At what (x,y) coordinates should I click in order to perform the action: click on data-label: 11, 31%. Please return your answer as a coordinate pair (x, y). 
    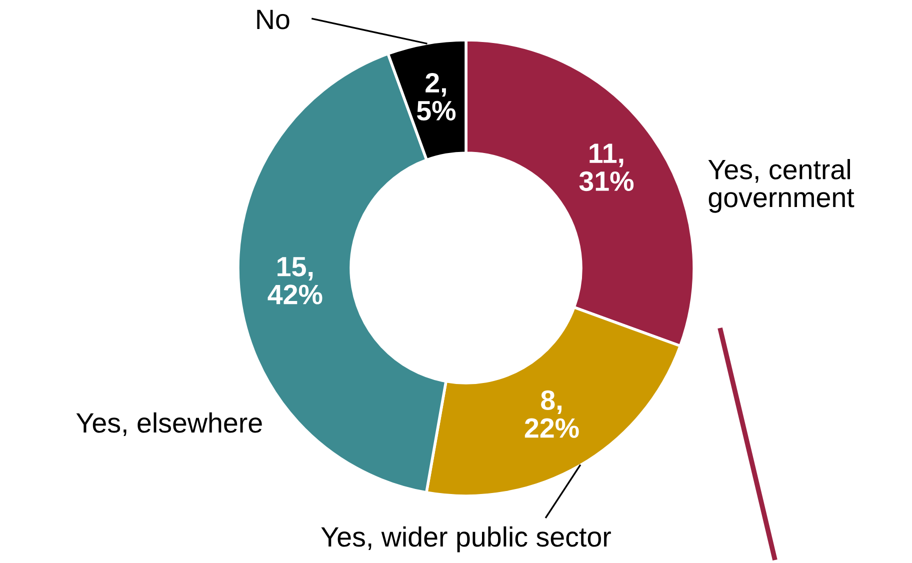
    Looking at the image, I should click on (606, 168).